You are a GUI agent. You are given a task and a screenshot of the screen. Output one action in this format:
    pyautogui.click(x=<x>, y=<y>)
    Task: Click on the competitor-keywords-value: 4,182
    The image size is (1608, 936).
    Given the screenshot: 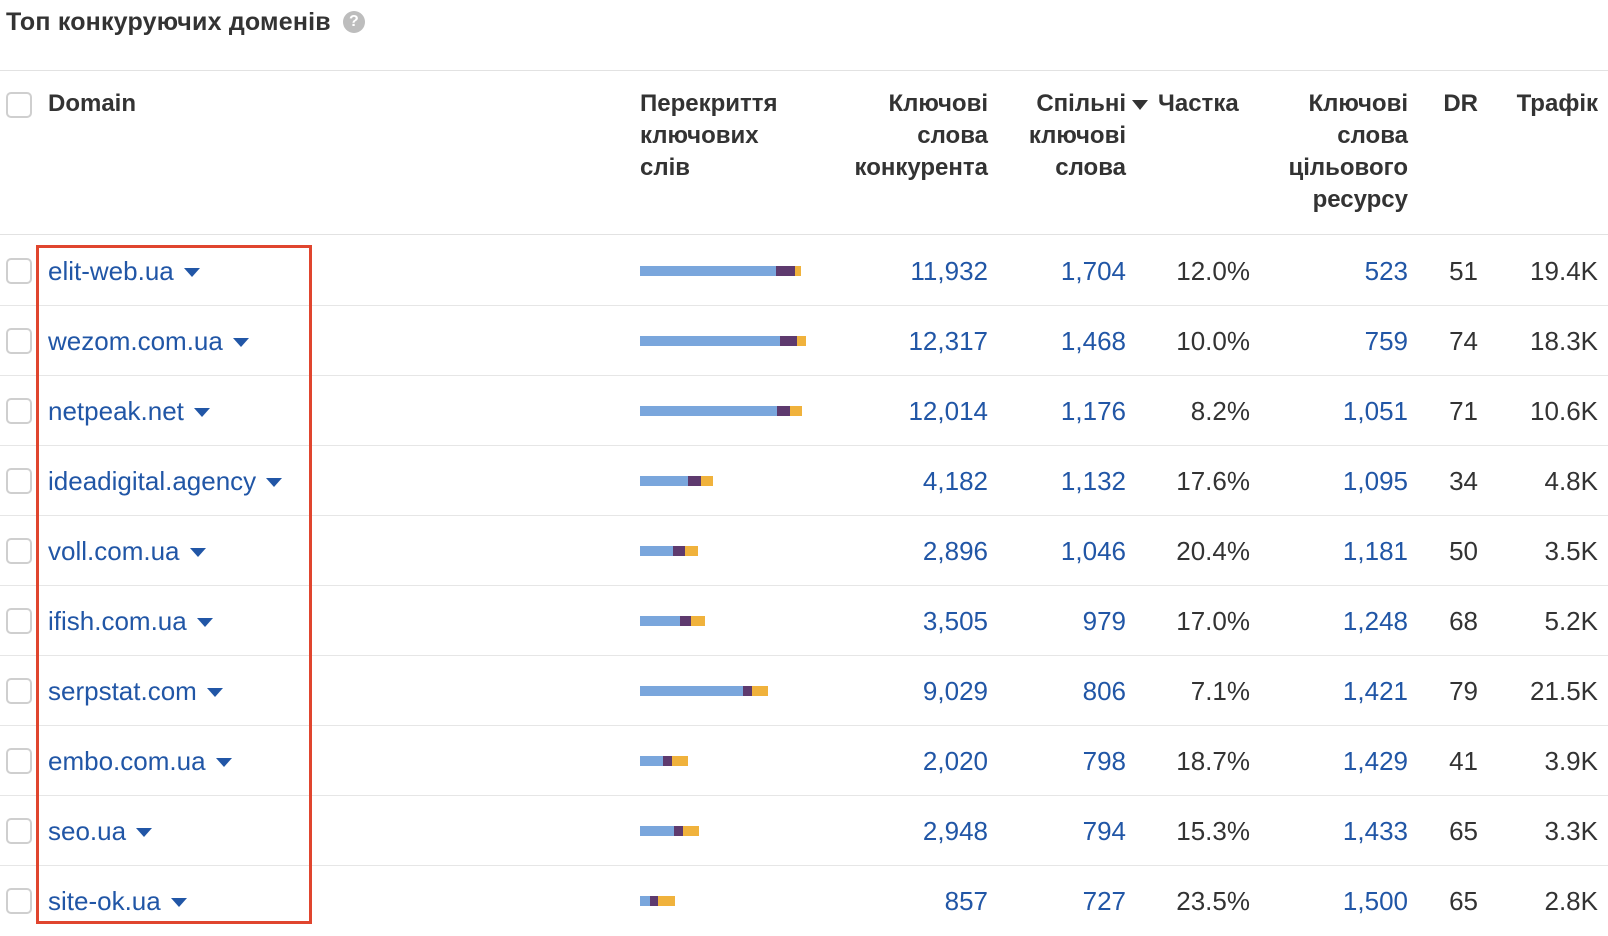 What is the action you would take?
    pyautogui.click(x=955, y=480)
    